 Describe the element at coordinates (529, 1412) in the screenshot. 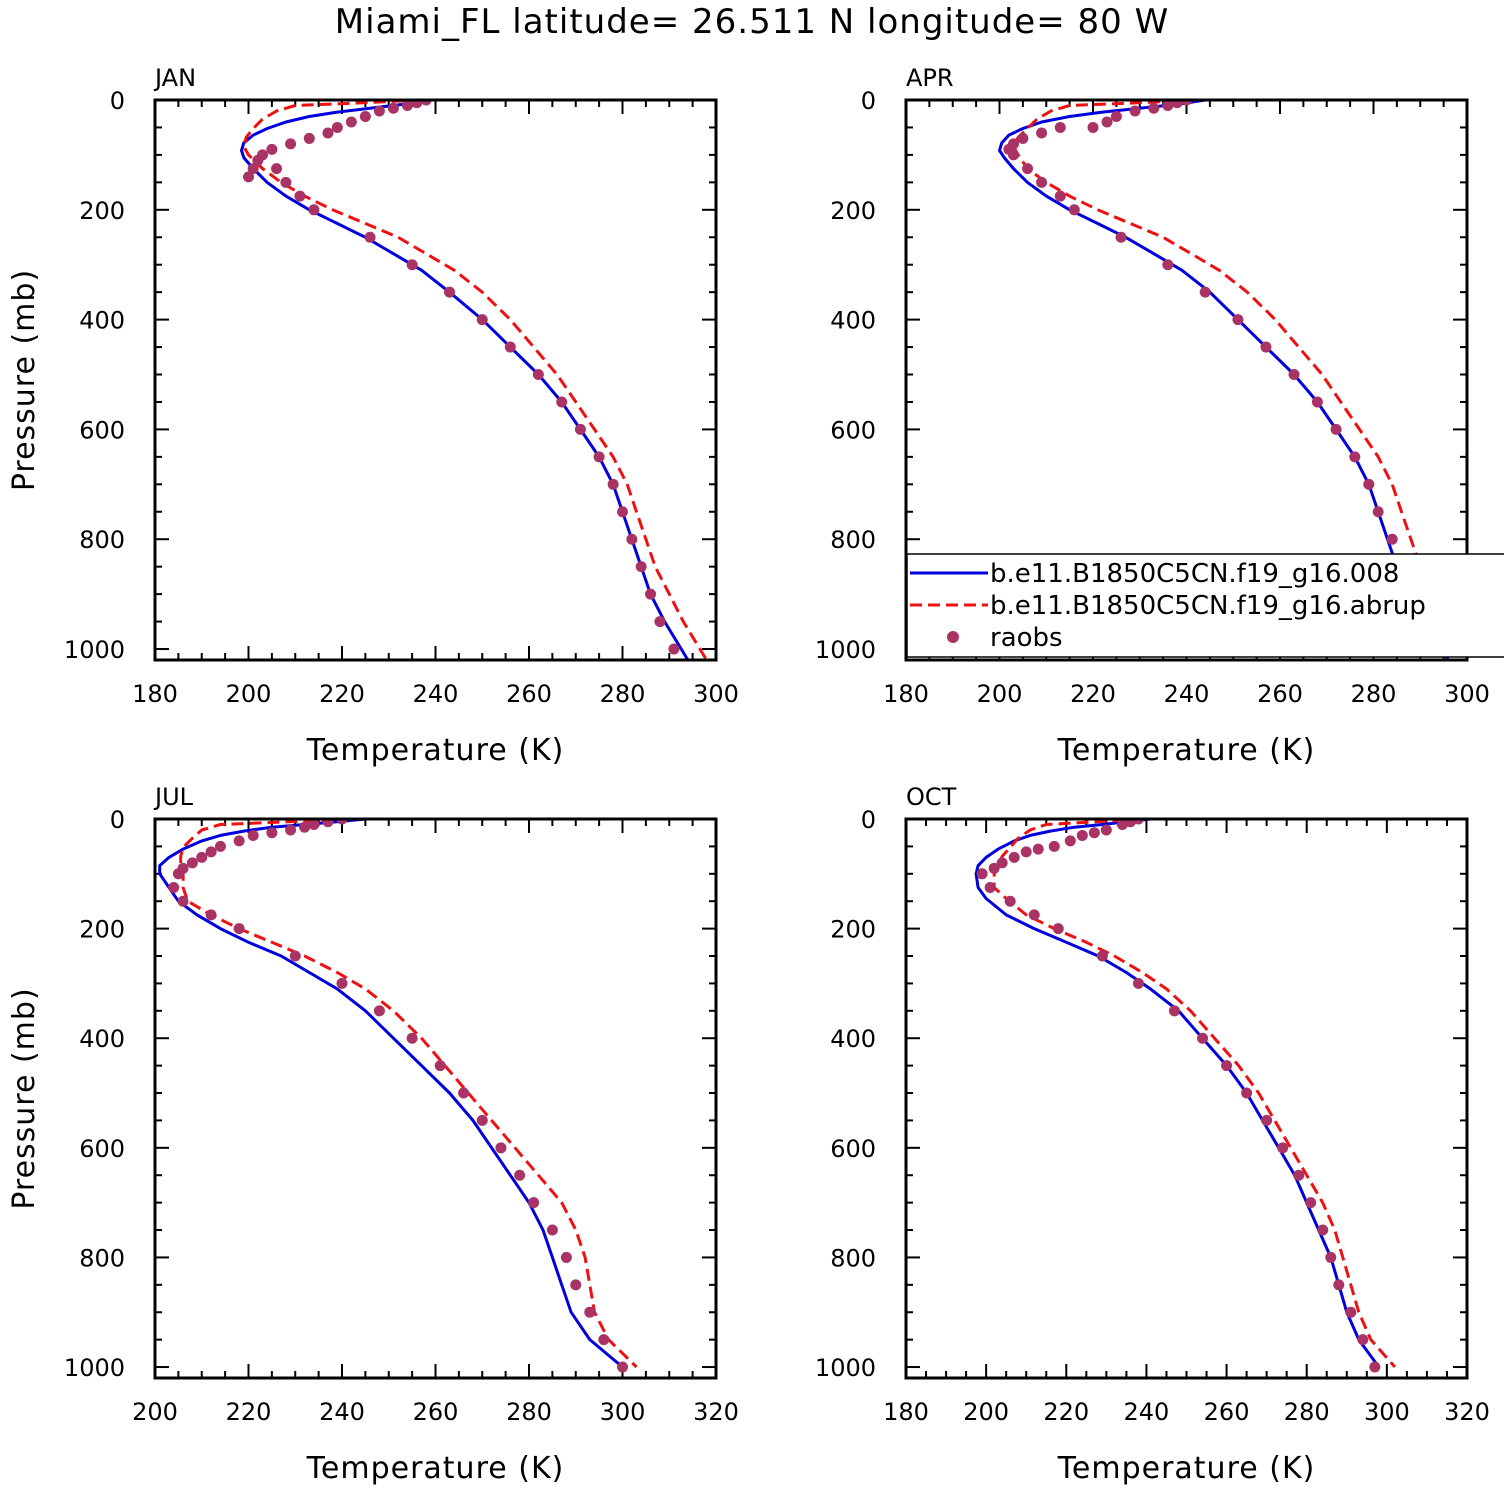

I see `x-tick-label: 280` at that location.